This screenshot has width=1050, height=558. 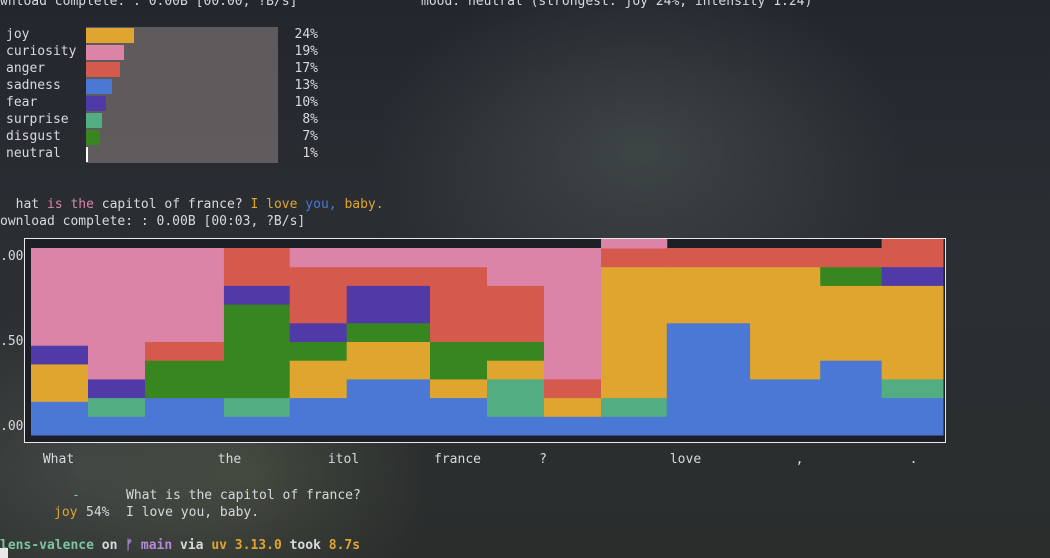 What do you see at coordinates (82, 204) in the screenshot?
I see `word-the: the` at bounding box center [82, 204].